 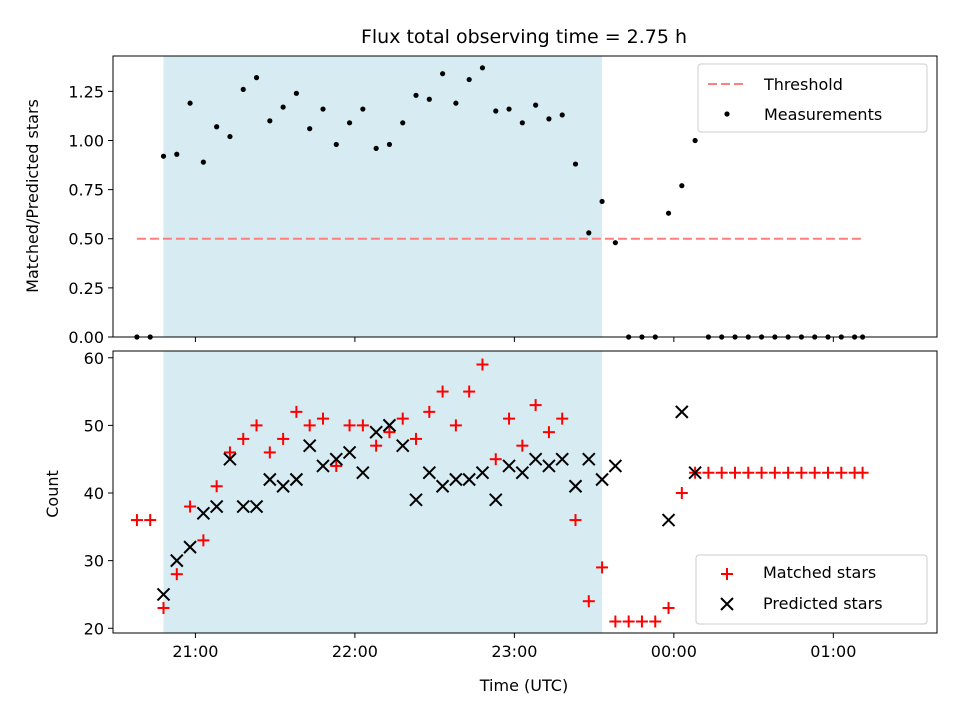 I want to click on y-tick-label: 0.75, so click(x=86, y=190).